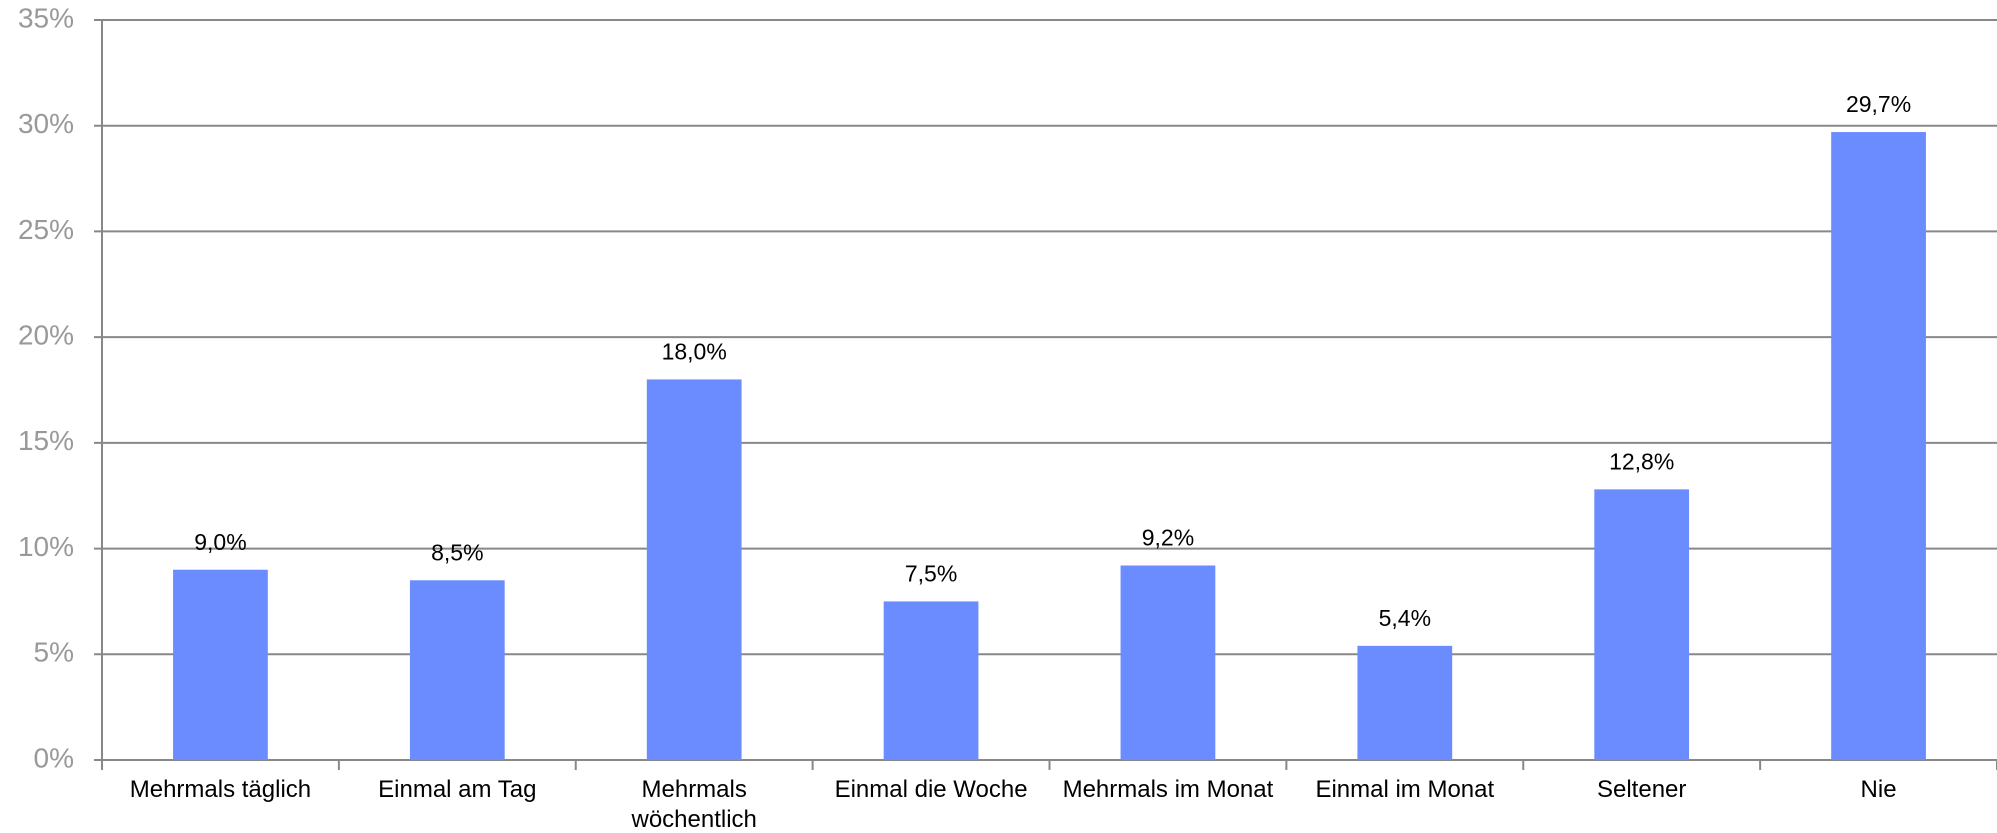  I want to click on y-tick-label: 25%, so click(46, 229).